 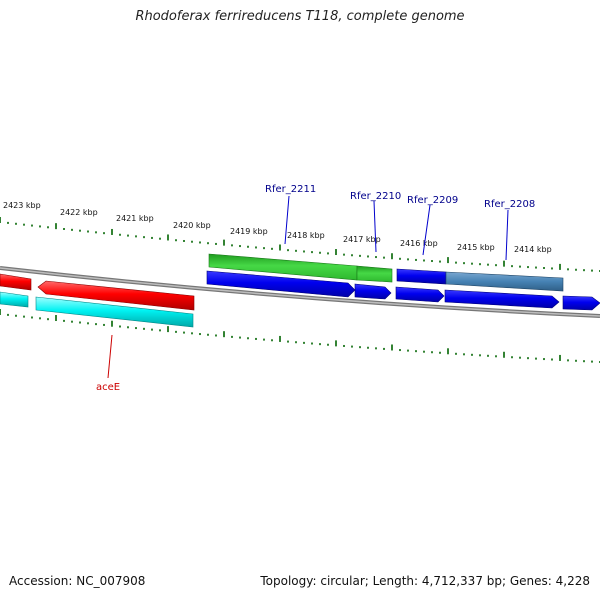 What do you see at coordinates (362, 239) in the screenshot?
I see `scale-label: 2417 kbp` at bounding box center [362, 239].